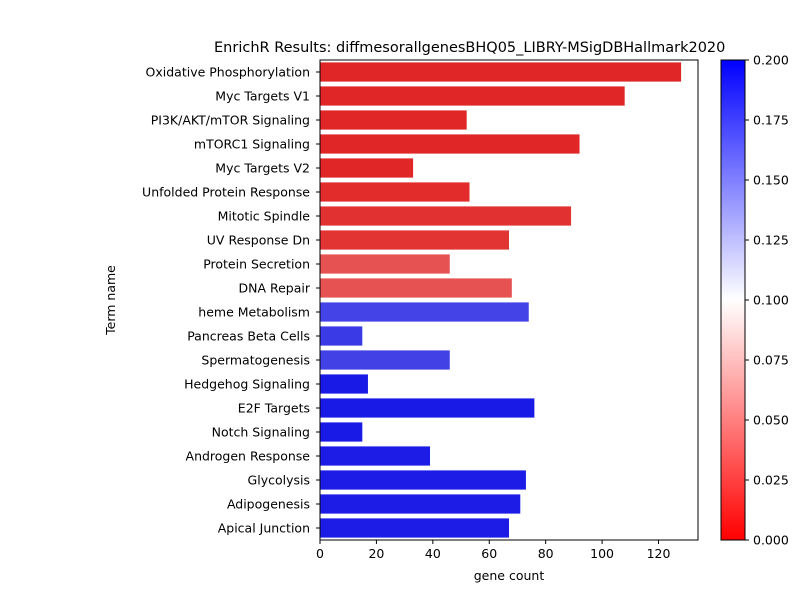 Image resolution: width=800 pixels, height=600 pixels. Describe the element at coordinates (230, 120) in the screenshot. I see `y-tick-label: PI3K/AKT/mTOR Signaling` at that location.